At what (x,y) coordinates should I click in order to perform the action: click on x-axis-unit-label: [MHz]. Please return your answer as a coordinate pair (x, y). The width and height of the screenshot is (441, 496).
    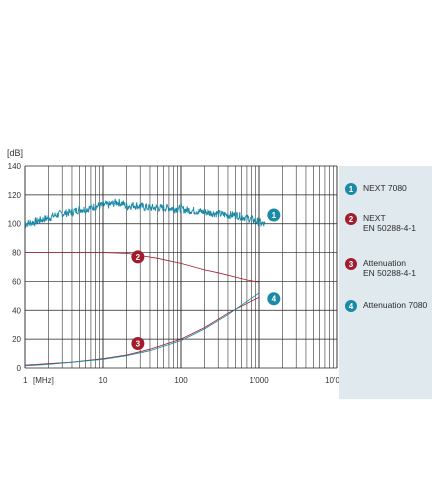
    Looking at the image, I should click on (43, 380).